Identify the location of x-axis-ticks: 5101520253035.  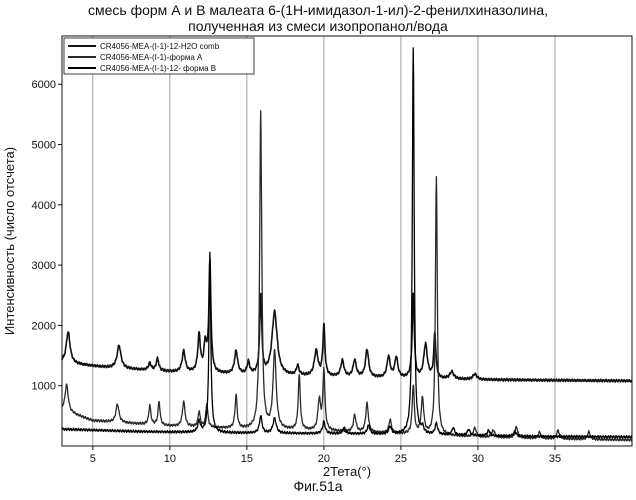
(325, 455).